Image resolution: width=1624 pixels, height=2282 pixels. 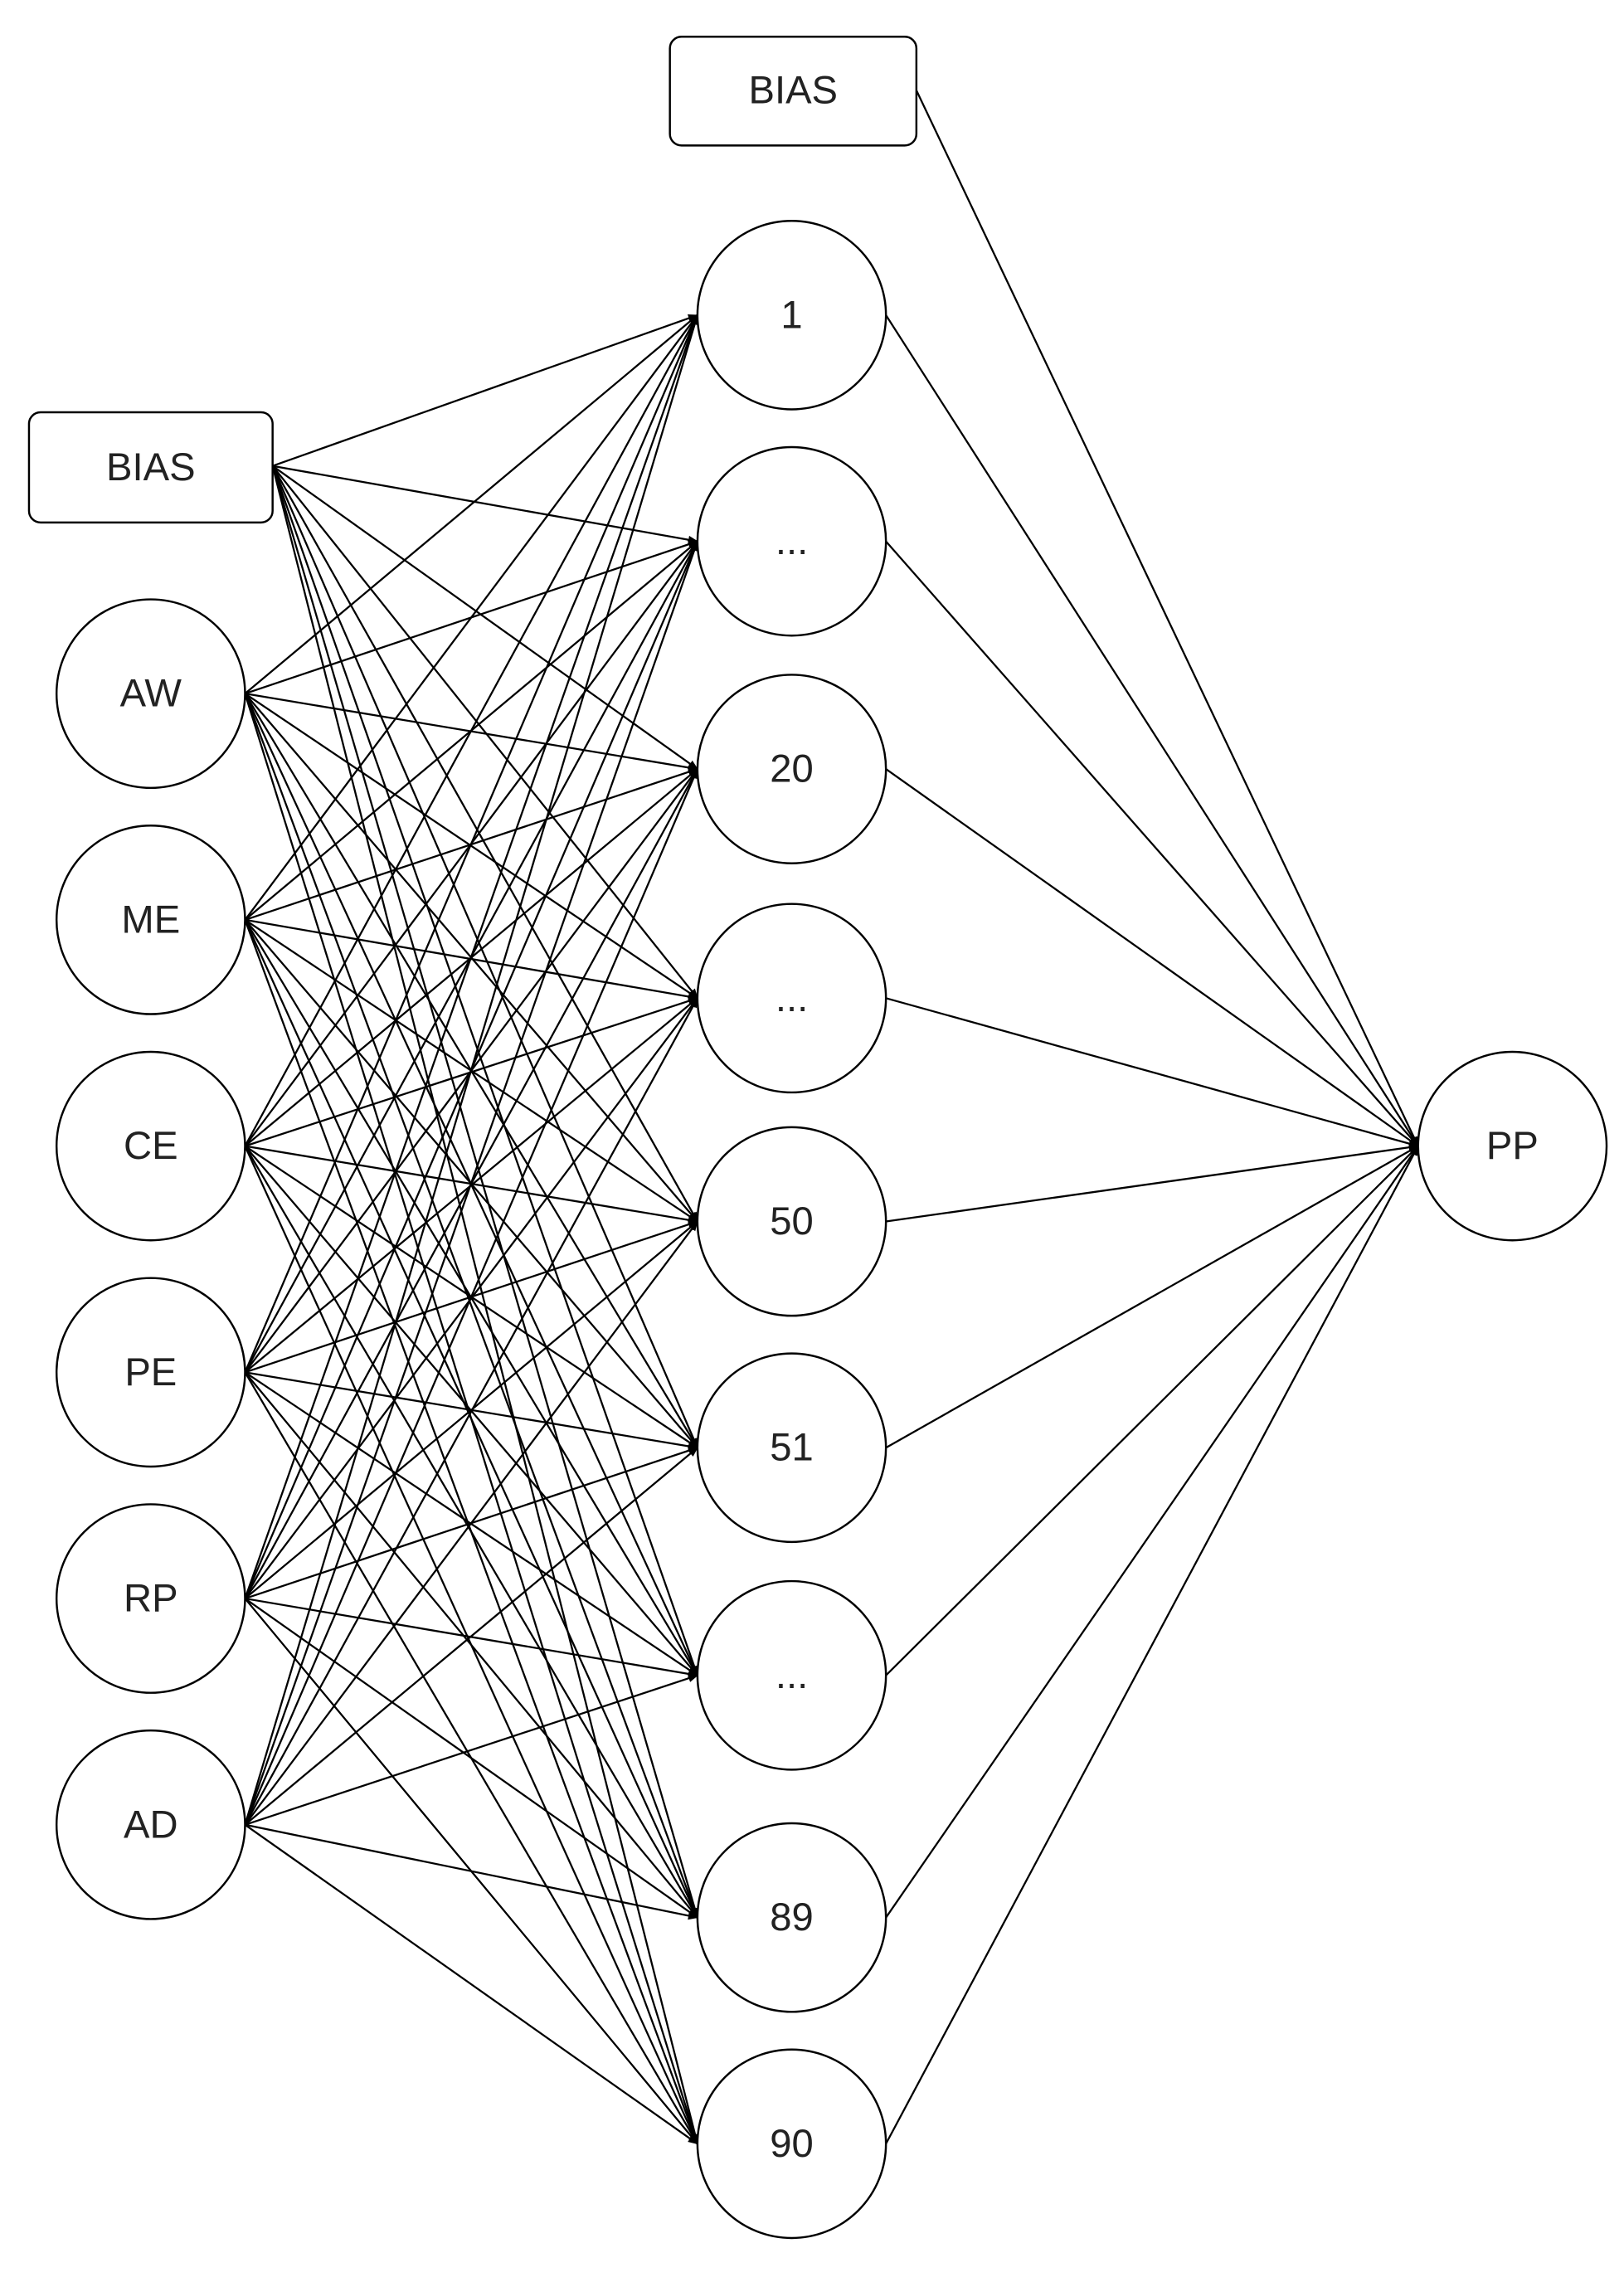 I want to click on hidden-node-1: 1, so click(x=791, y=315).